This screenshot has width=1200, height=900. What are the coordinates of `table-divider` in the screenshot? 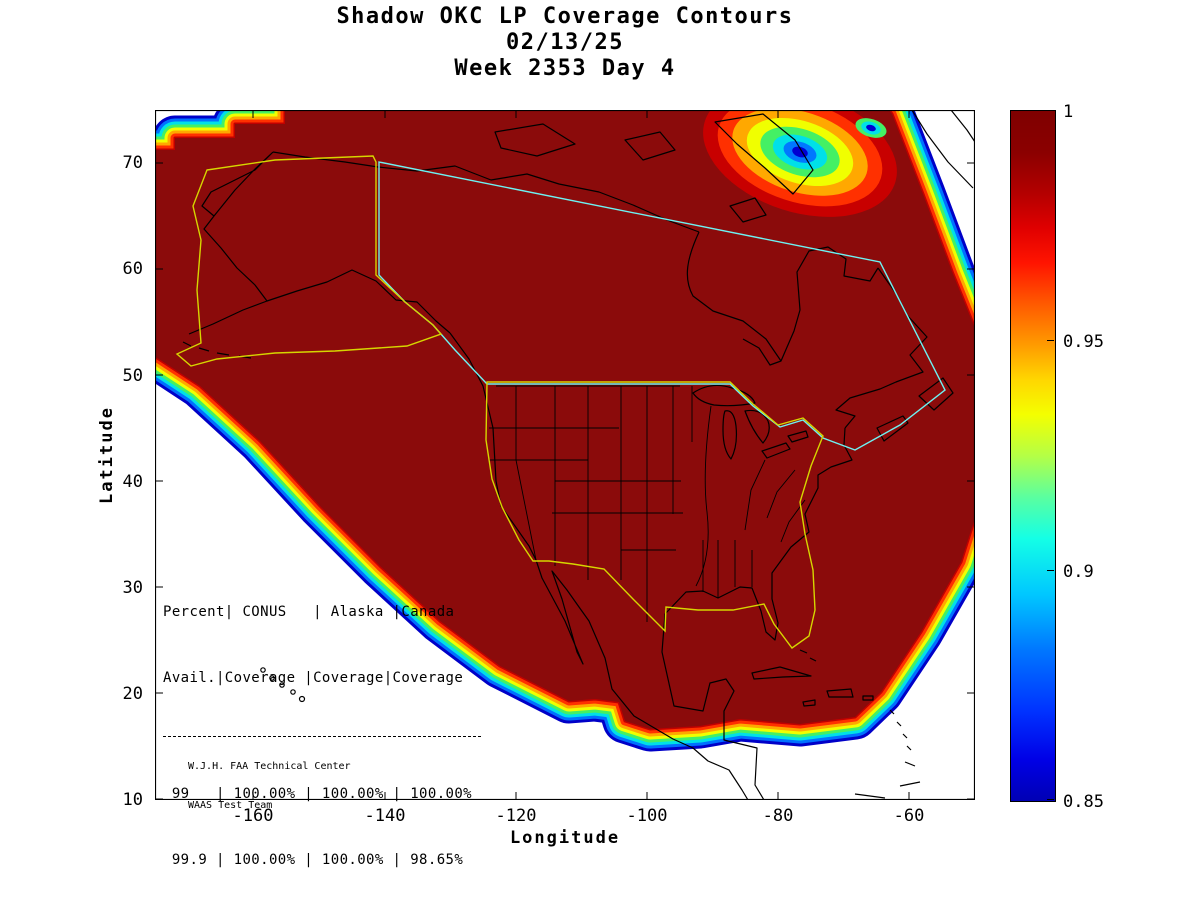 It's located at (322, 736).